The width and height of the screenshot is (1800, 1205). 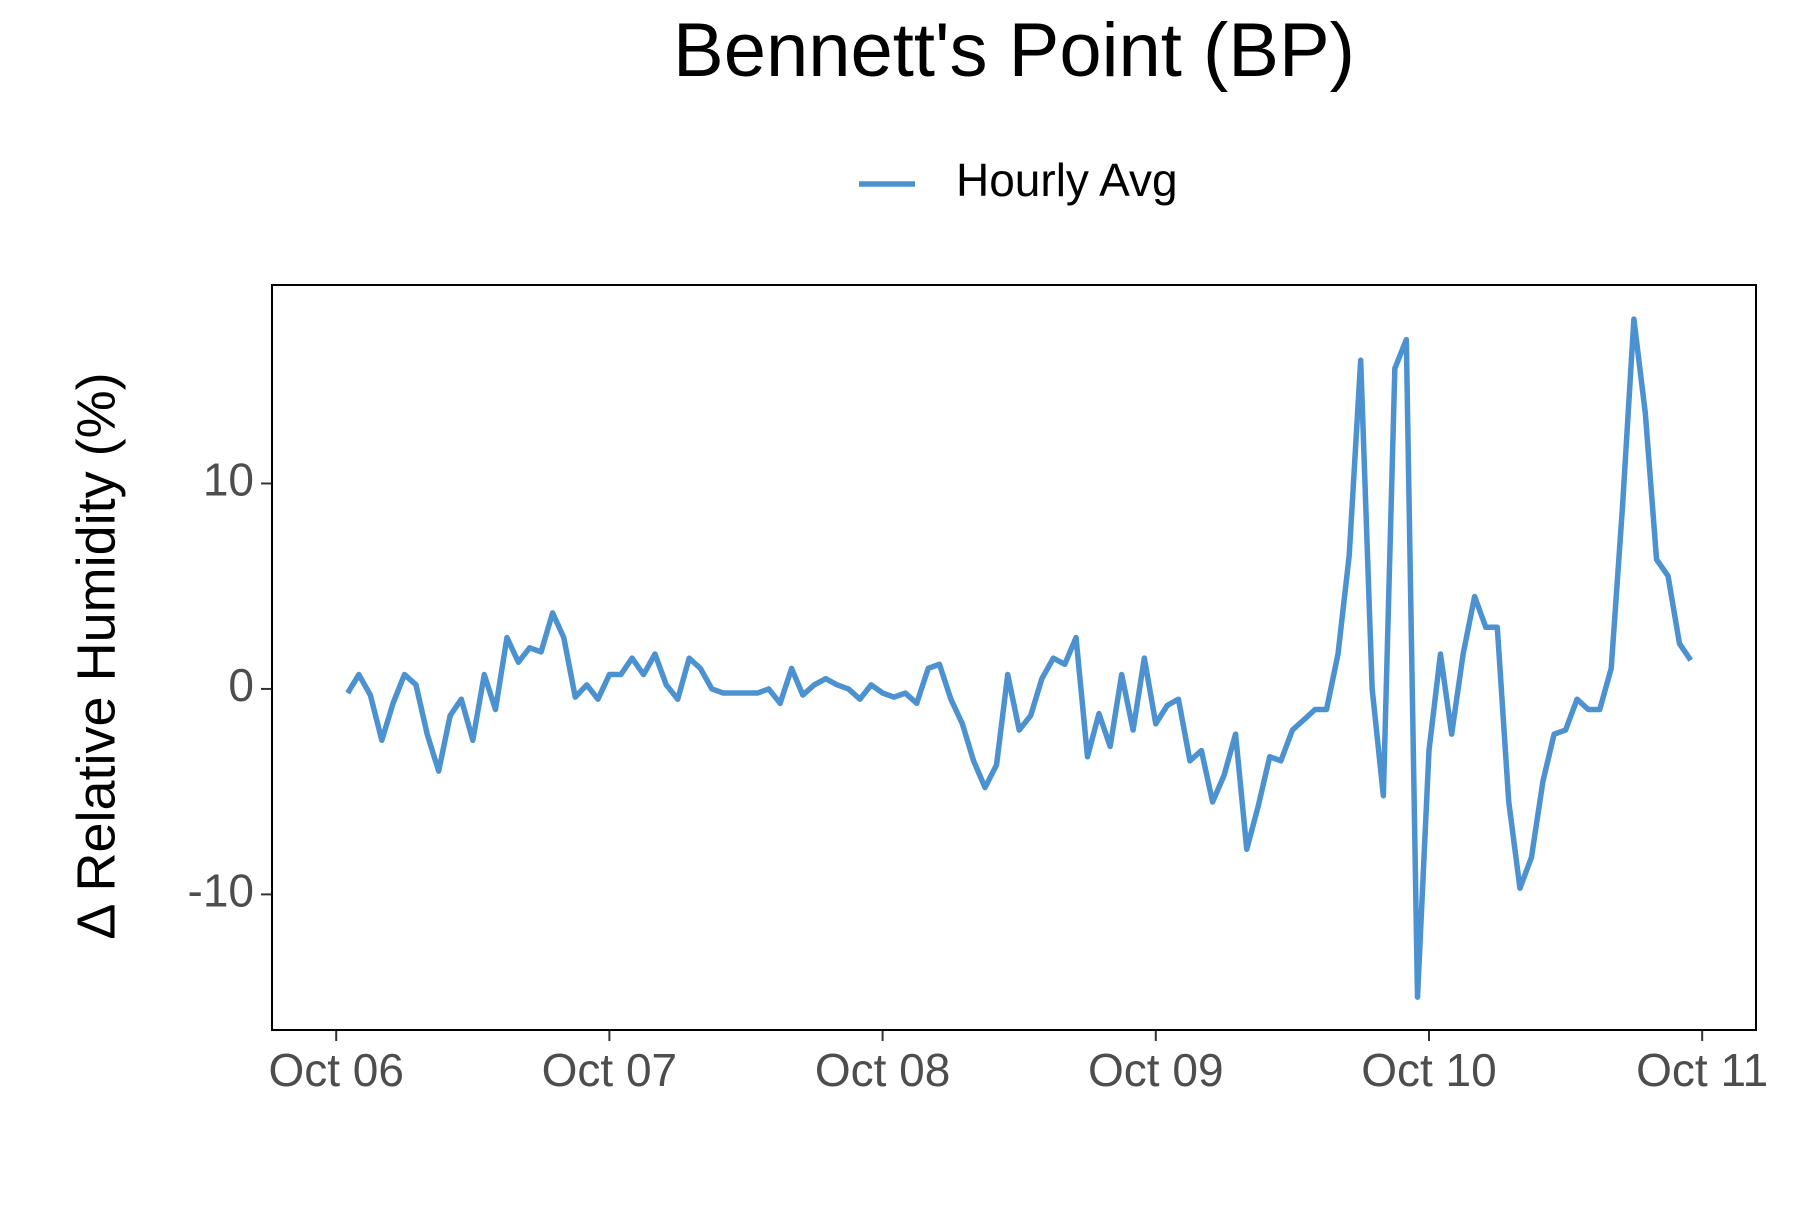 What do you see at coordinates (1014, 50) in the screenshot?
I see `chart-title: Bennett's Point (BP)` at bounding box center [1014, 50].